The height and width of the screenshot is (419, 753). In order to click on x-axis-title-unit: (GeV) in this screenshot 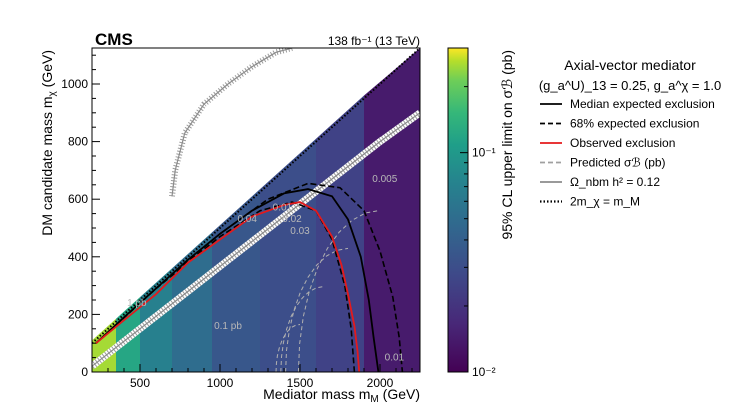, I will do `click(399, 394)`.